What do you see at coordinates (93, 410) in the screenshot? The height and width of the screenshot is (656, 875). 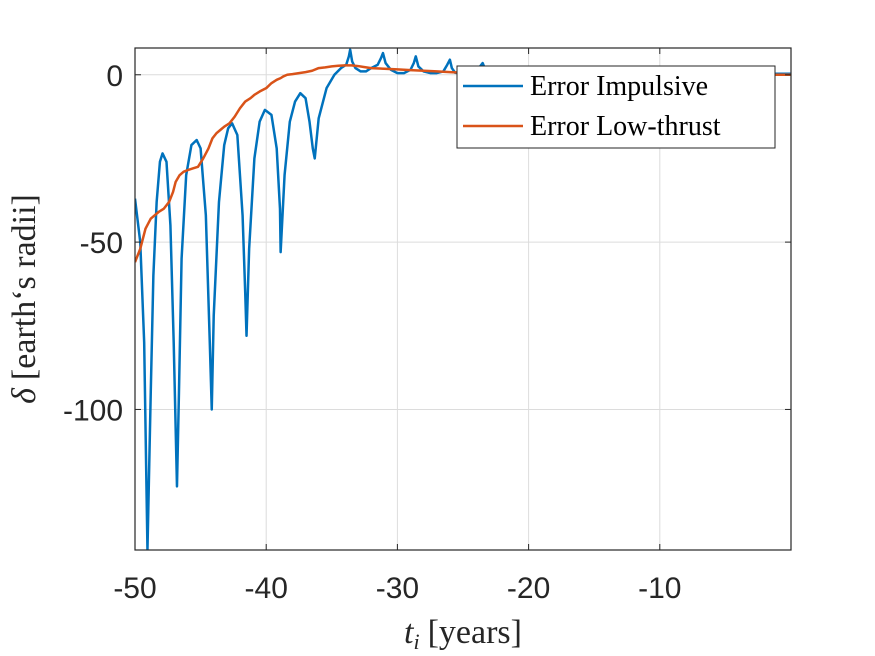 I see `y-tick-label: -100` at bounding box center [93, 410].